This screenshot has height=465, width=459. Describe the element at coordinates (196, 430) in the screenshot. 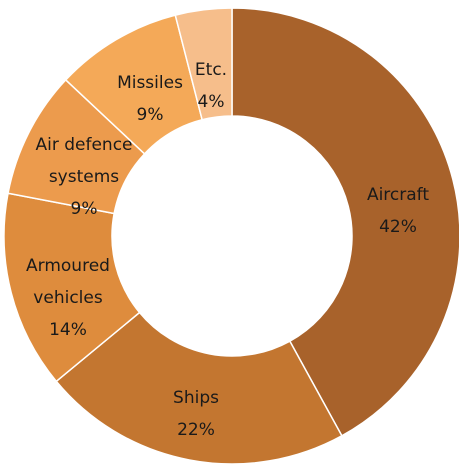

I see `slice-value-text: 22%` at that location.